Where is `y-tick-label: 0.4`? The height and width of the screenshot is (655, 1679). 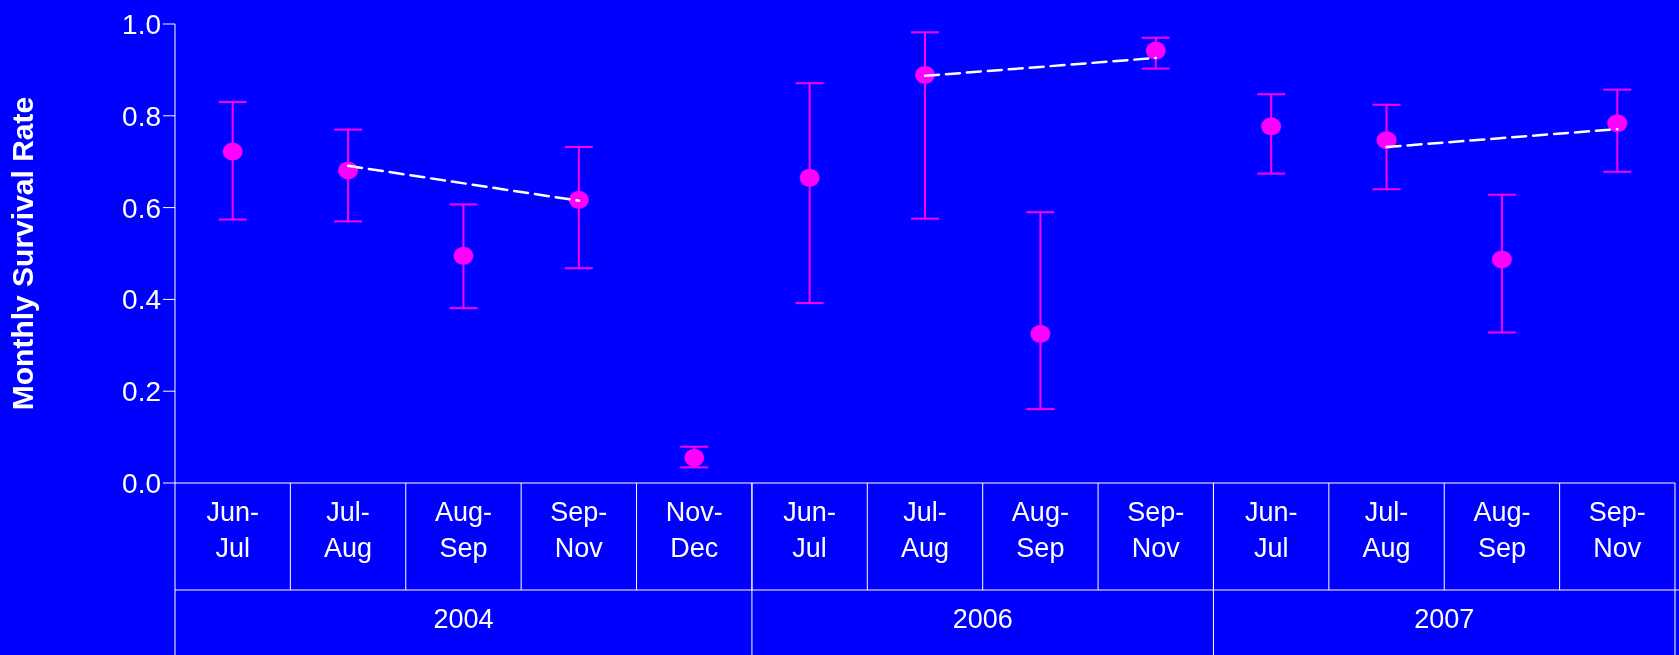 y-tick-label: 0.4 is located at coordinates (141, 300).